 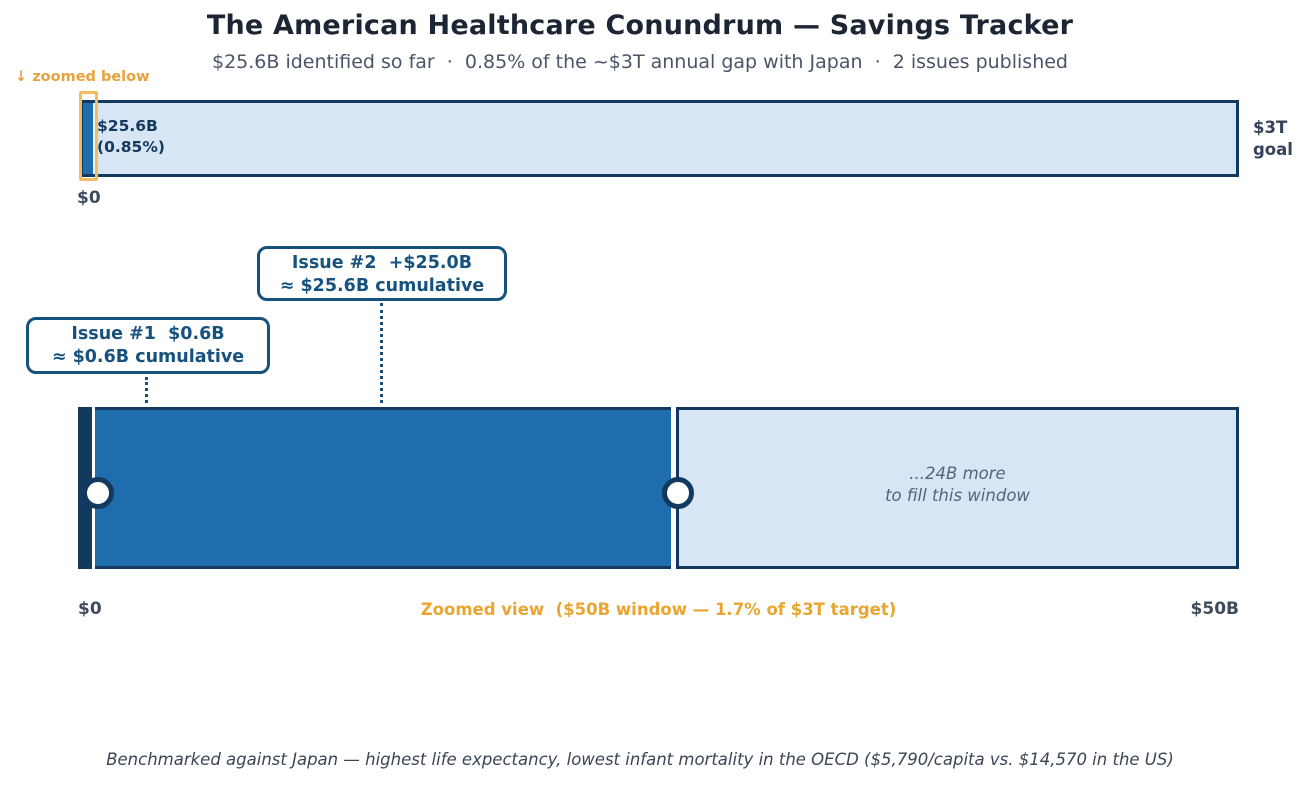 I want to click on zoom-window-outline, so click(x=88, y=136).